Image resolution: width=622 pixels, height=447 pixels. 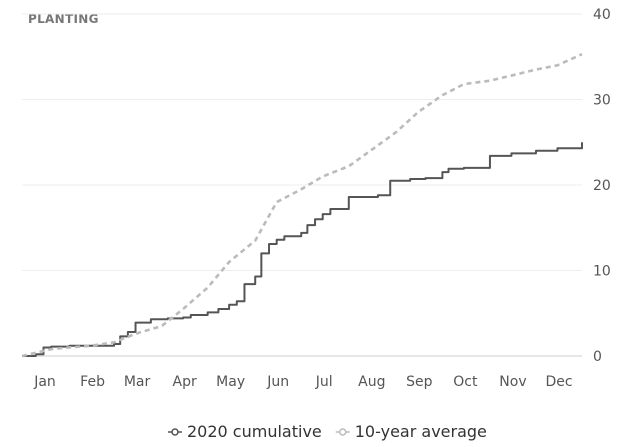 What do you see at coordinates (371, 382) in the screenshot?
I see `x-tick-label: Aug` at bounding box center [371, 382].